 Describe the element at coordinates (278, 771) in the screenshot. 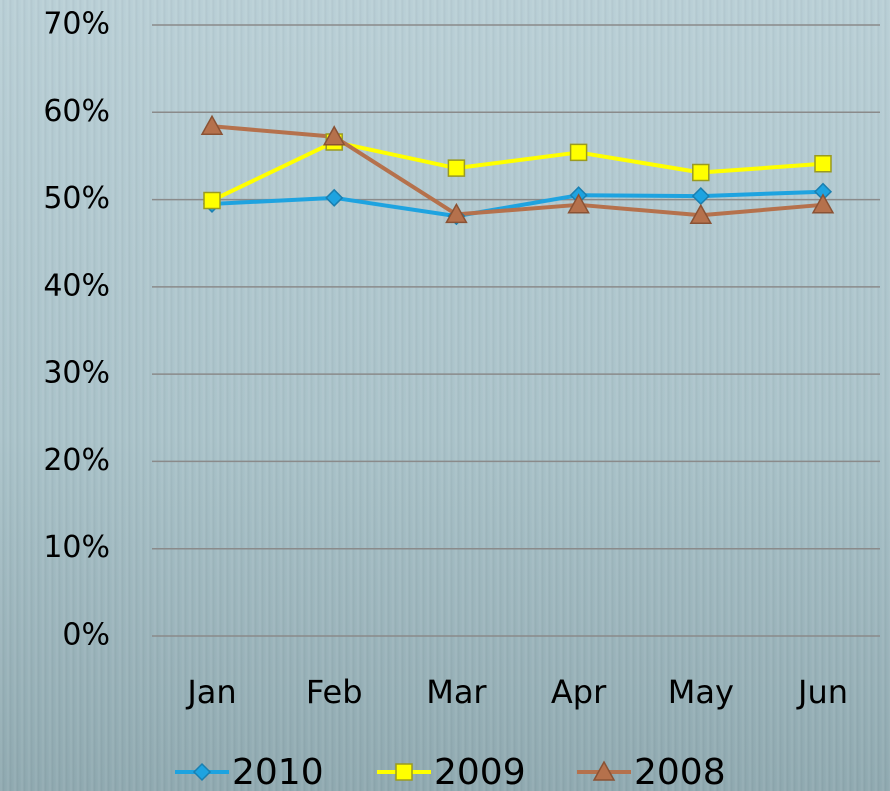

I see `legend-label: 2010` at that location.